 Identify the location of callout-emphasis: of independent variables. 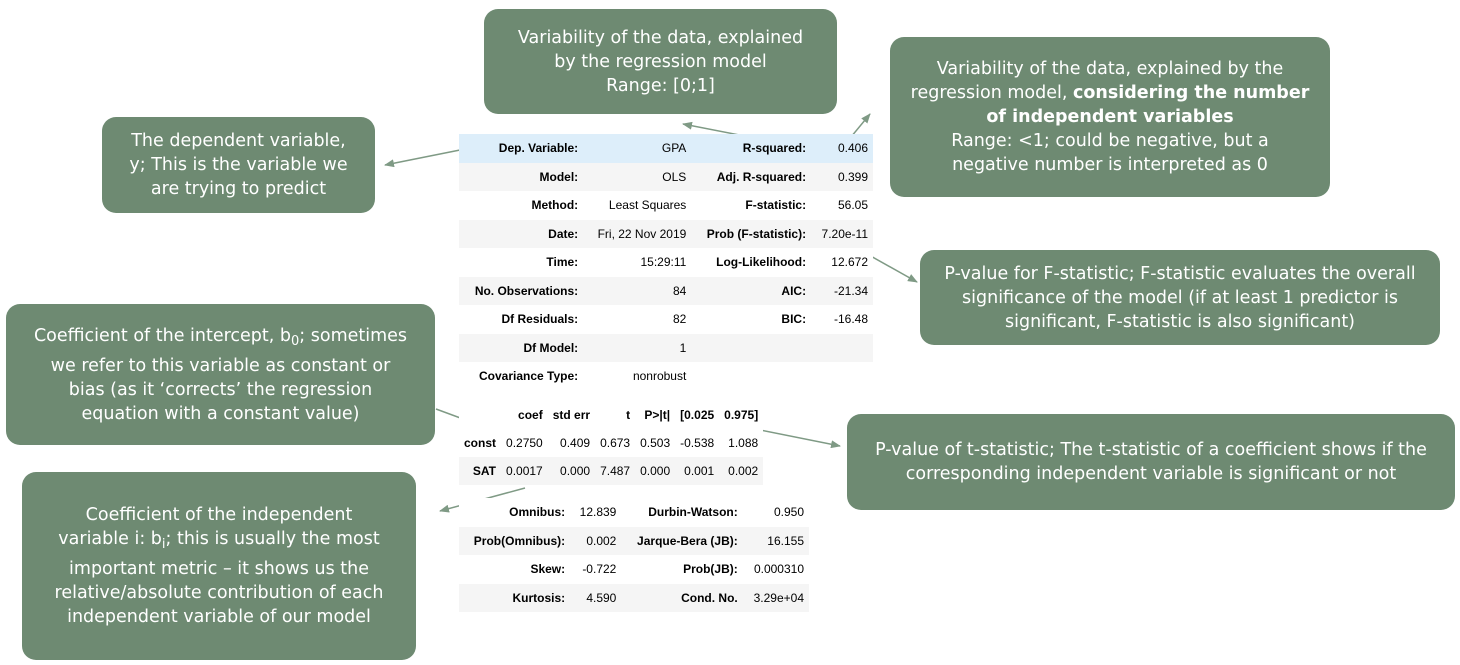
(1110, 117).